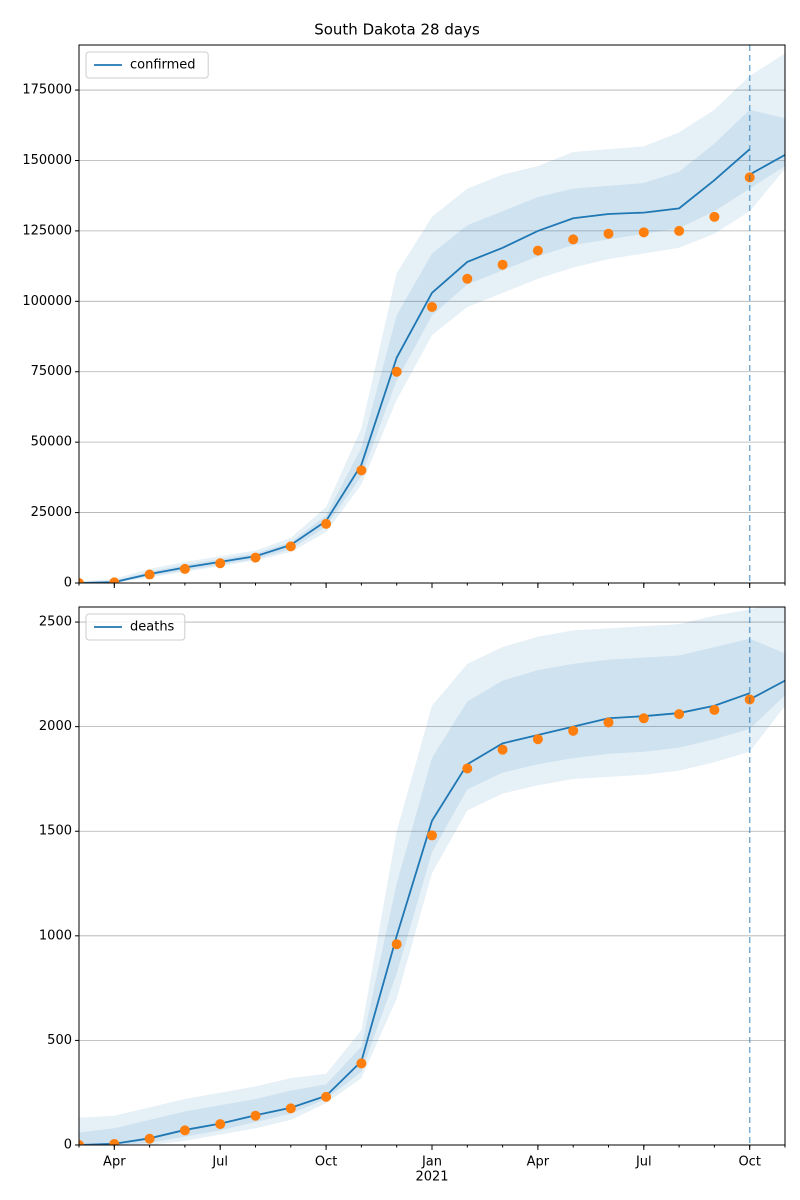  I want to click on legend-label: deaths, so click(152, 627).